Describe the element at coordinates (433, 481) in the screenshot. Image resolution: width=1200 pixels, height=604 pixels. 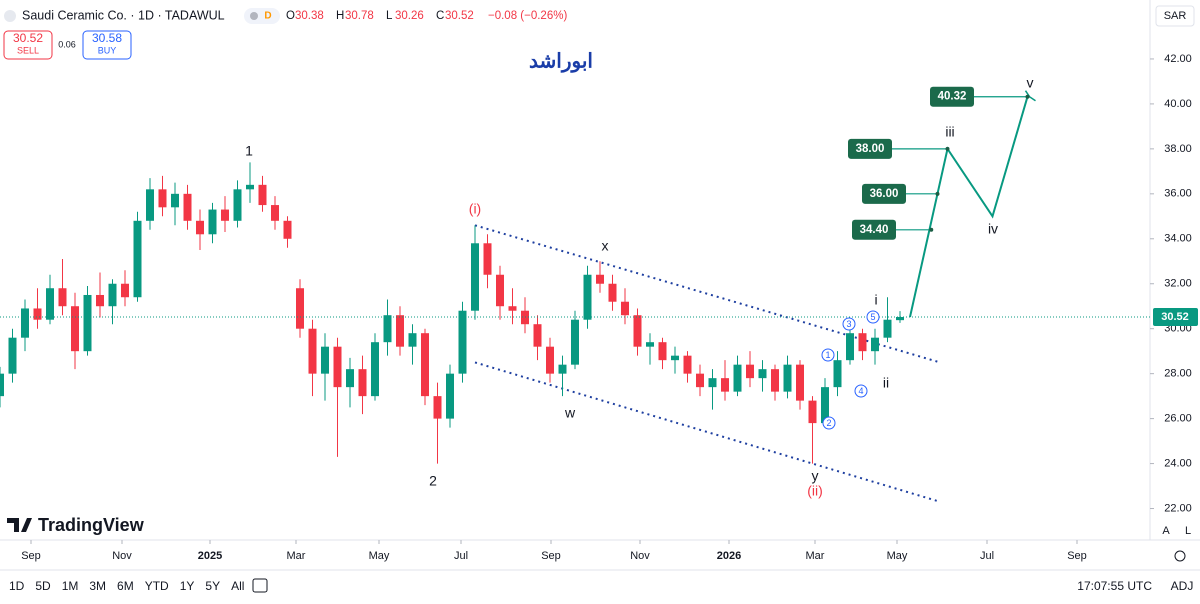
I see `wave-label: 2` at that location.